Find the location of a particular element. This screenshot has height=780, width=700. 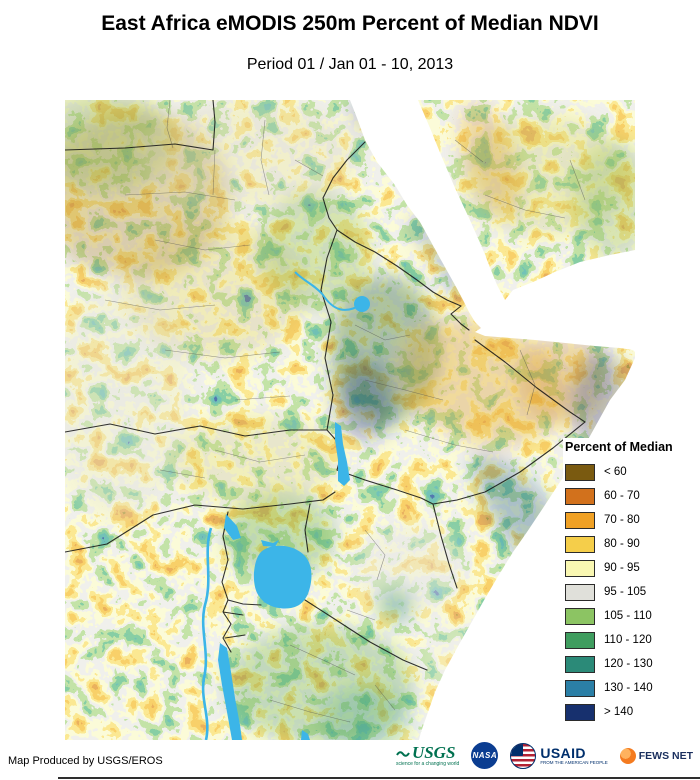

usaid-tagline: FROM THE AMERICAN PEOPLE is located at coordinates (574, 762).